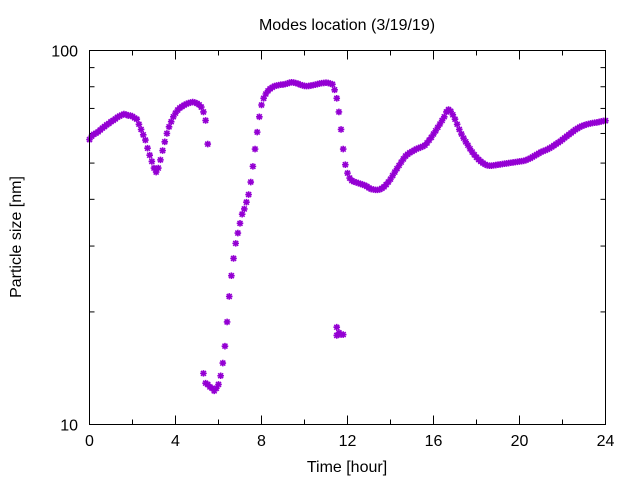 This screenshot has width=640, height=485. I want to click on x-tick-label: 16, so click(434, 441).